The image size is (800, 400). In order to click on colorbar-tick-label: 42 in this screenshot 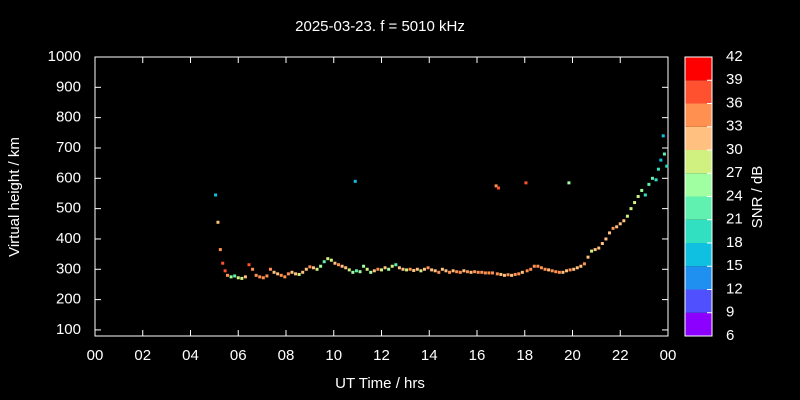, I will do `click(734, 56)`.